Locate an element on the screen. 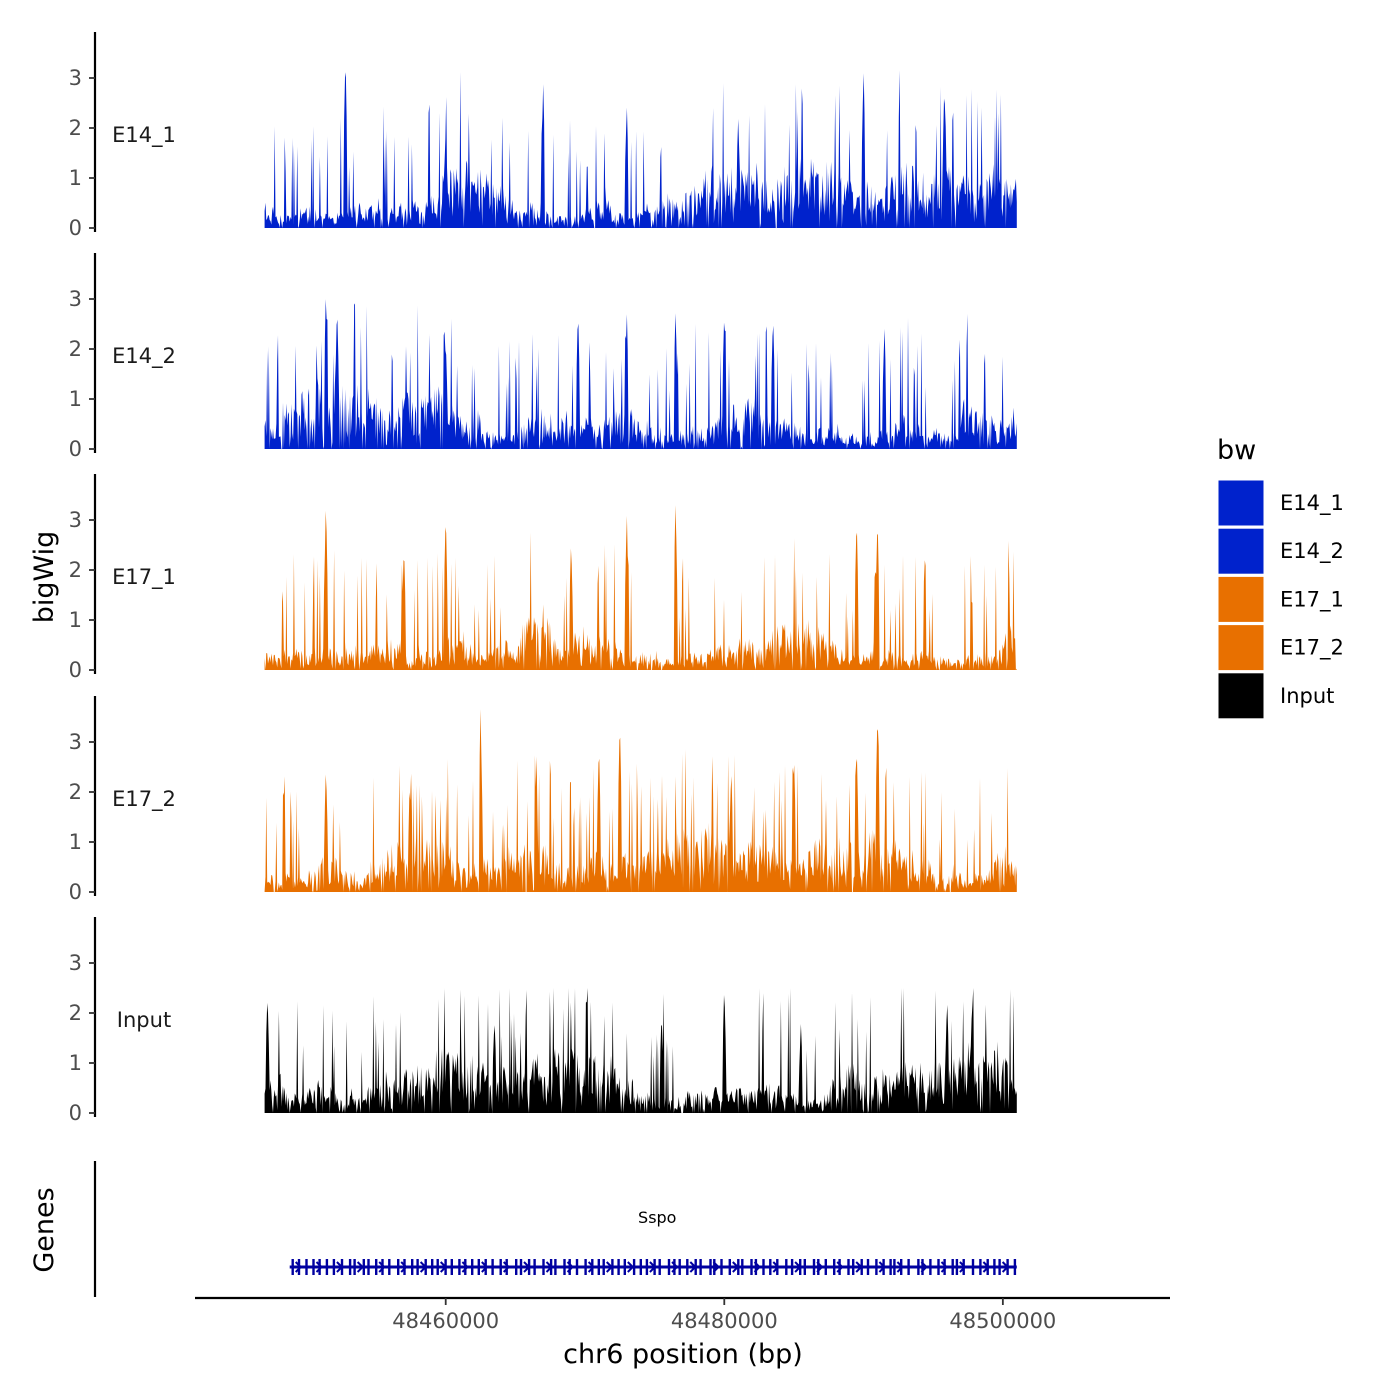  gene-track: Sspo is located at coordinates (555, 1229).